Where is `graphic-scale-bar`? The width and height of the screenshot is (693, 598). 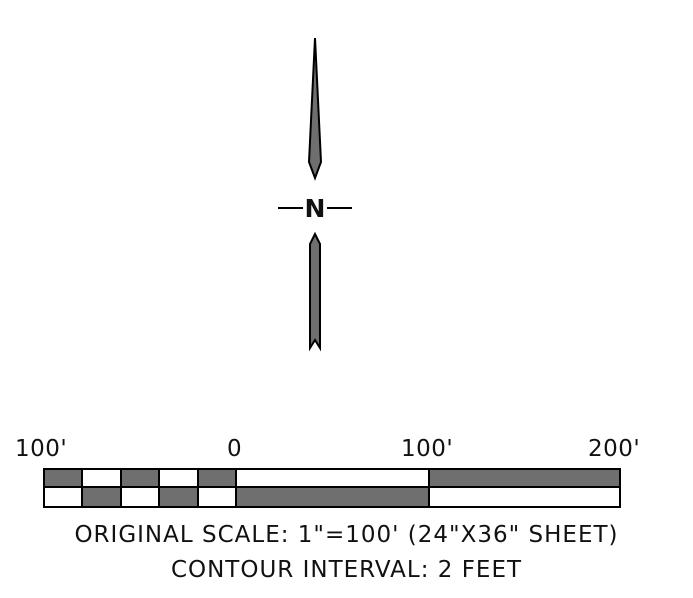 graphic-scale-bar is located at coordinates (332, 488).